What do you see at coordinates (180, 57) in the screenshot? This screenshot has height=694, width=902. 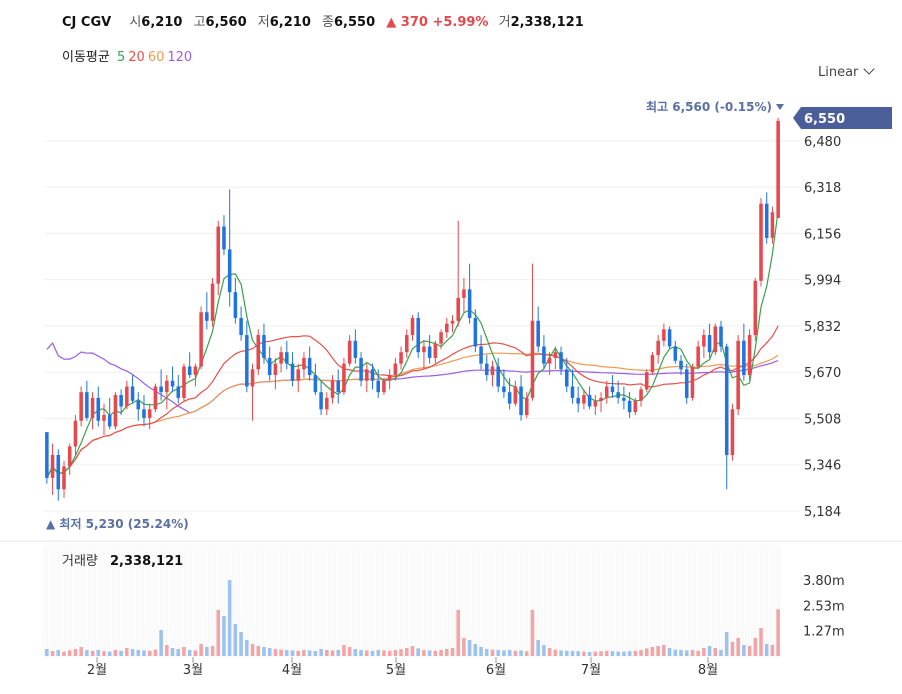 I see `ma-legend-item-120: 120` at bounding box center [180, 57].